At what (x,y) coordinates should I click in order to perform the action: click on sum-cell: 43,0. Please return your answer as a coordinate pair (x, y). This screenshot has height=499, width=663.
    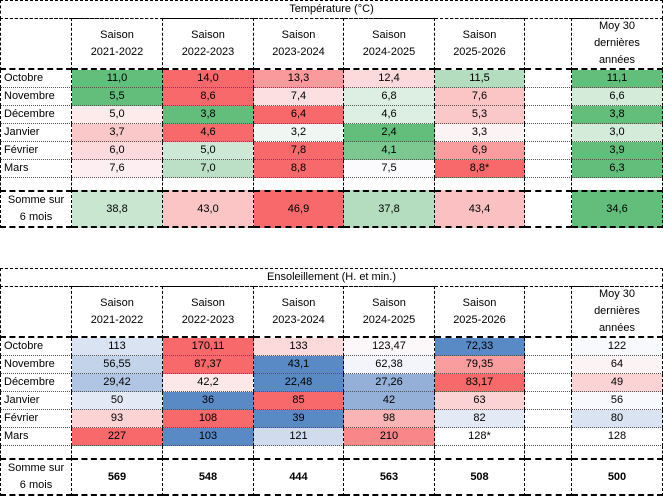
    Looking at the image, I should click on (208, 209).